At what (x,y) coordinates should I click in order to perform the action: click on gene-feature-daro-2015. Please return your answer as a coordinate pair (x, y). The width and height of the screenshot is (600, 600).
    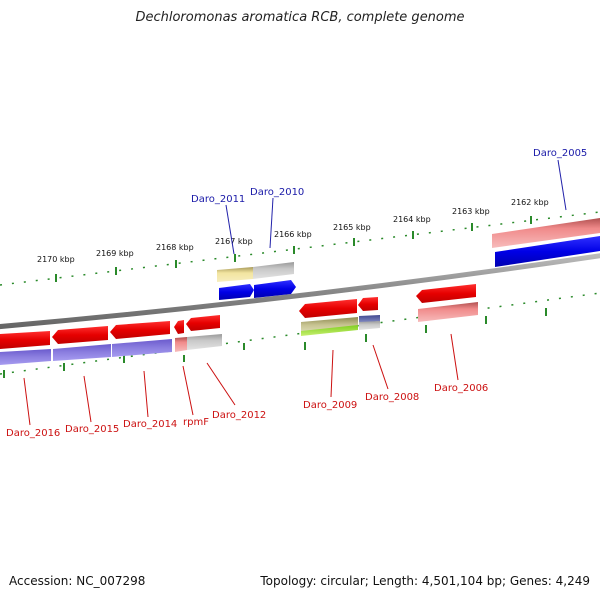
    Looking at the image, I should click on (81, 343).